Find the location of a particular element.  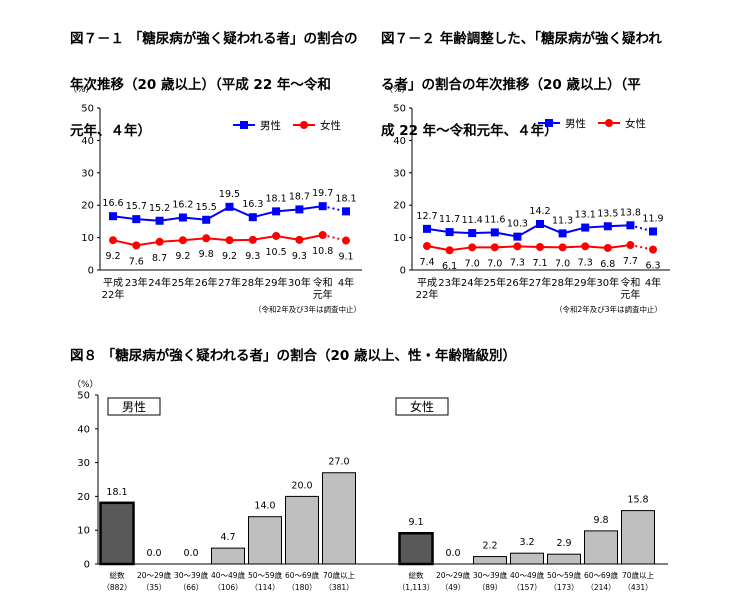

figure-7-2-title-line: 成 22 年～令和元年、４年） is located at coordinates (469, 131).